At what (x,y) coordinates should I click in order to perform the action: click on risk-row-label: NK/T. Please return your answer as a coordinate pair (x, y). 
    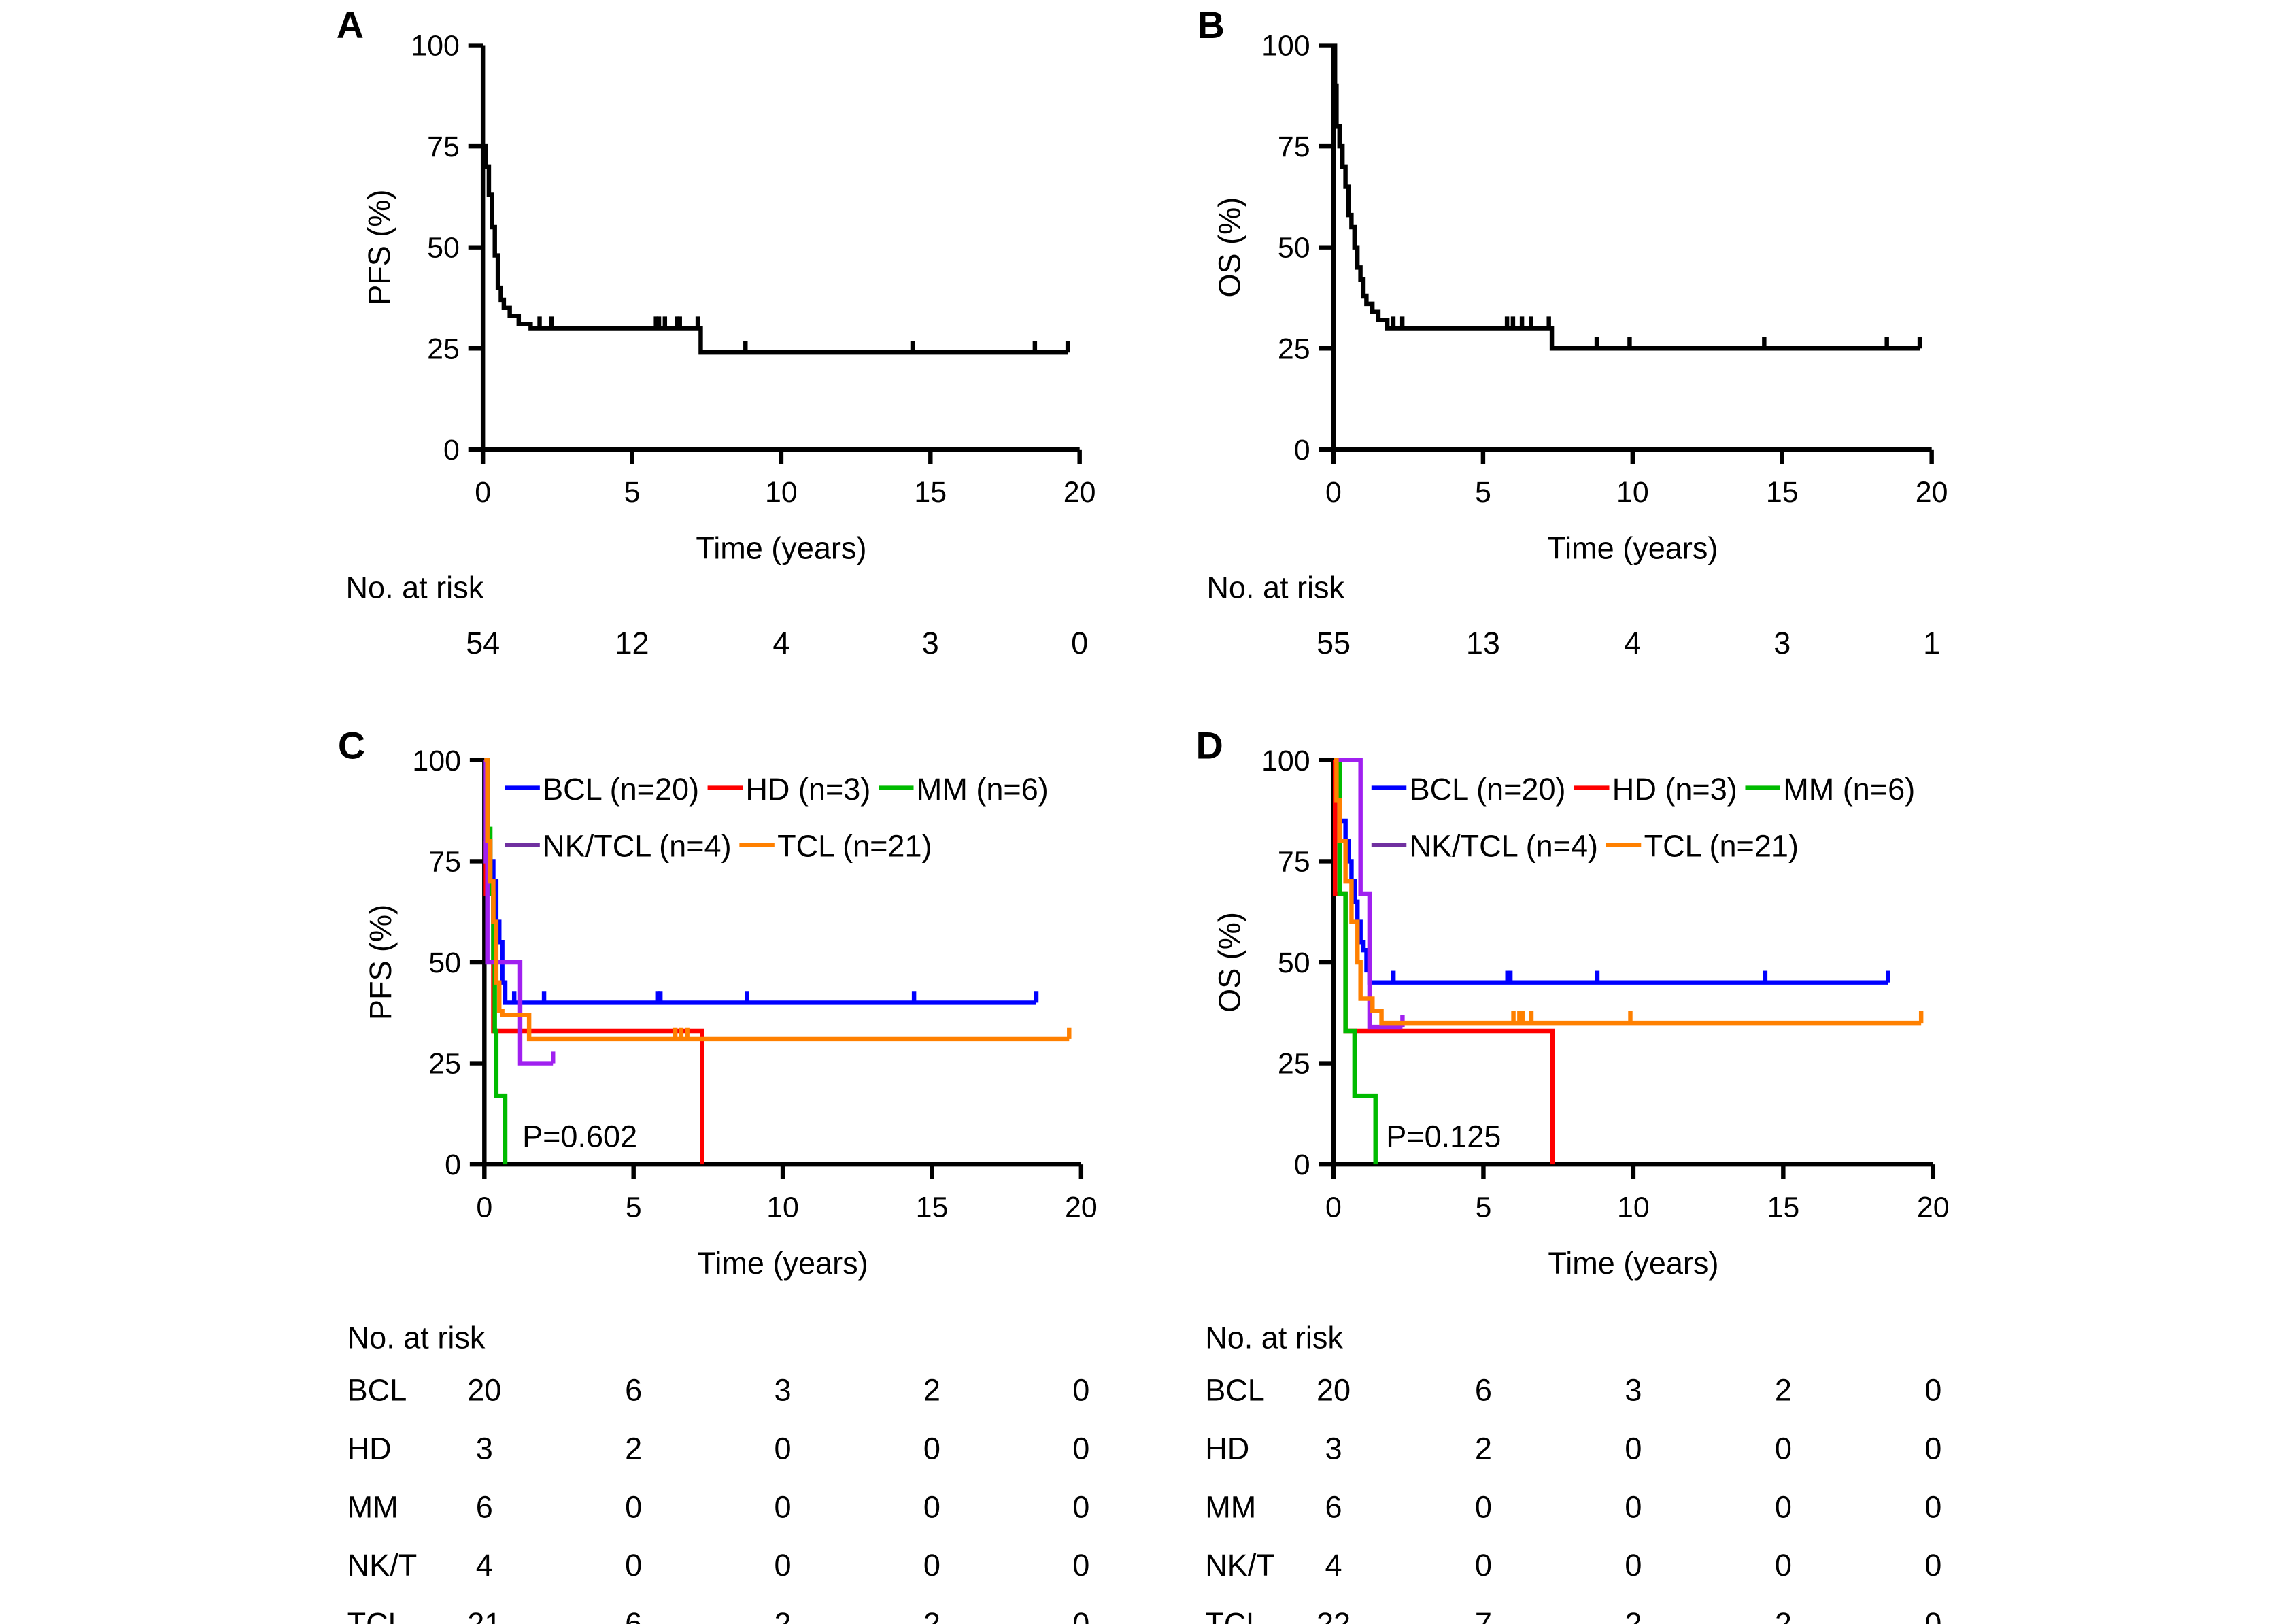
    Looking at the image, I should click on (382, 1565).